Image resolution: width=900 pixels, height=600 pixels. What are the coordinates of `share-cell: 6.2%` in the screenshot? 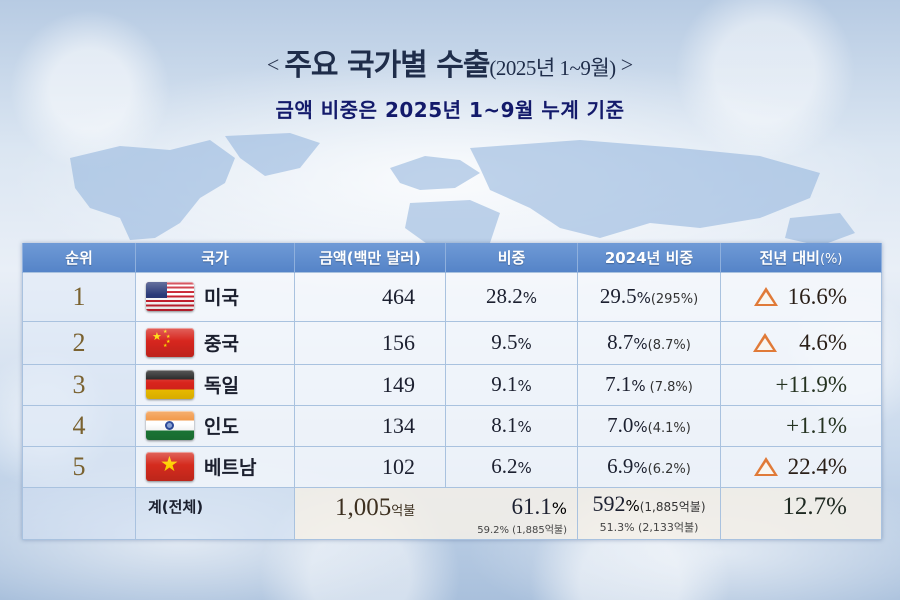 It's located at (511, 466).